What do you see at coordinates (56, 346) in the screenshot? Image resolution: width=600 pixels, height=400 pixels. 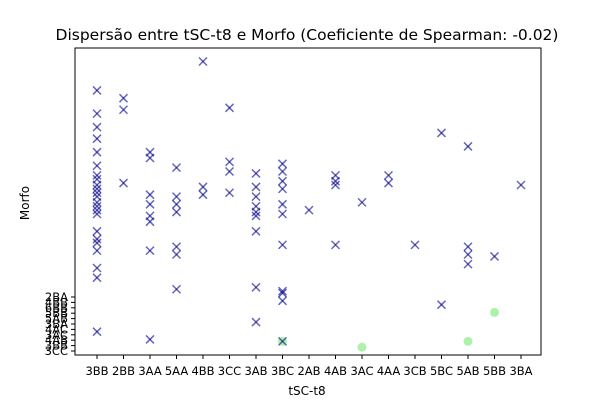 I see `y-tick-label: 3BB` at bounding box center [56, 346].